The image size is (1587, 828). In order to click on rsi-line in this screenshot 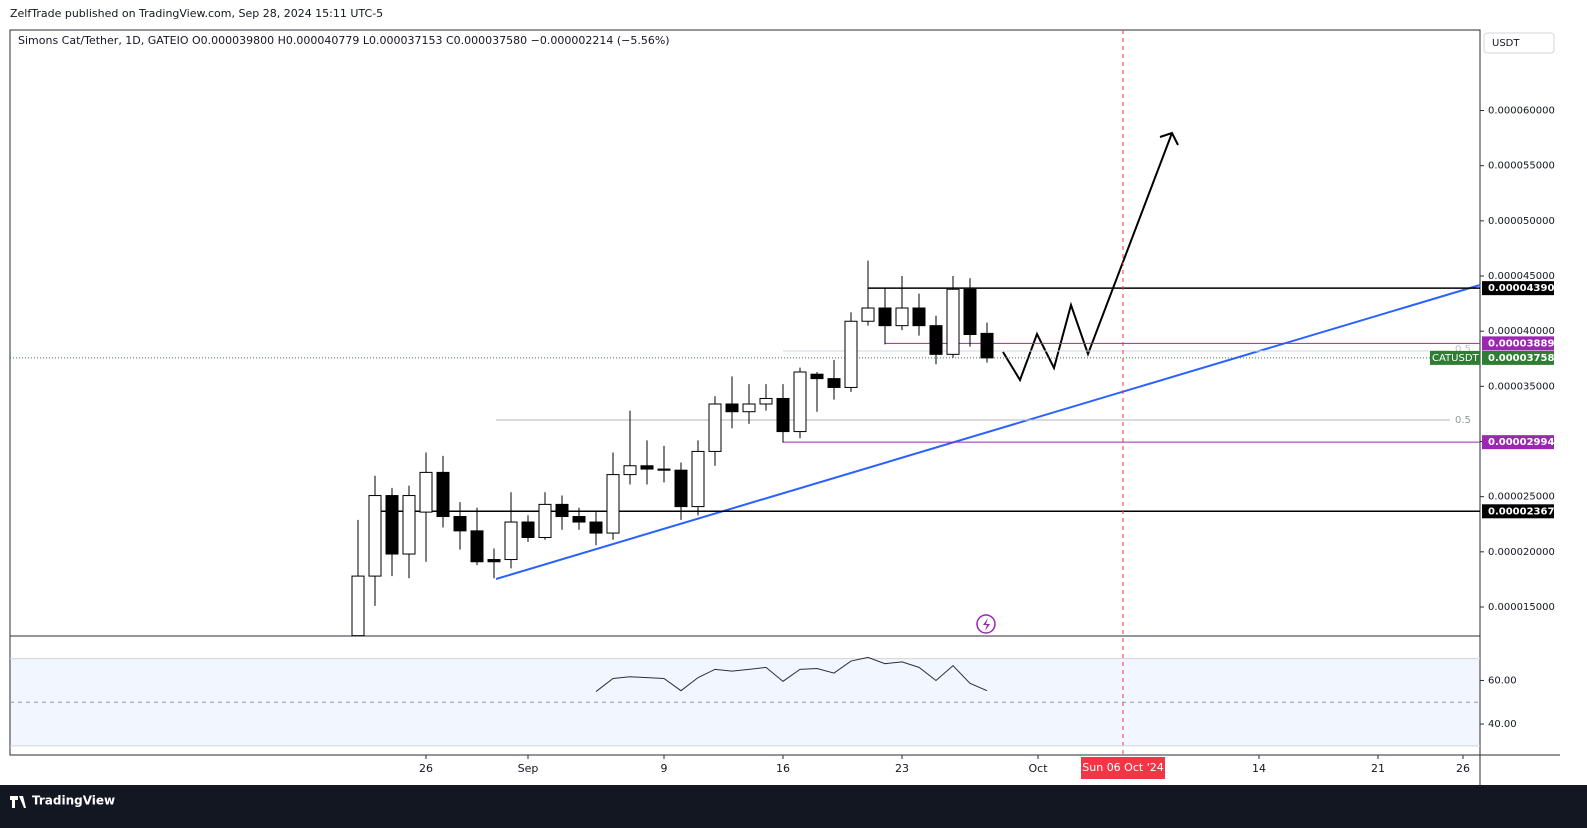, I will do `click(791, 674)`.